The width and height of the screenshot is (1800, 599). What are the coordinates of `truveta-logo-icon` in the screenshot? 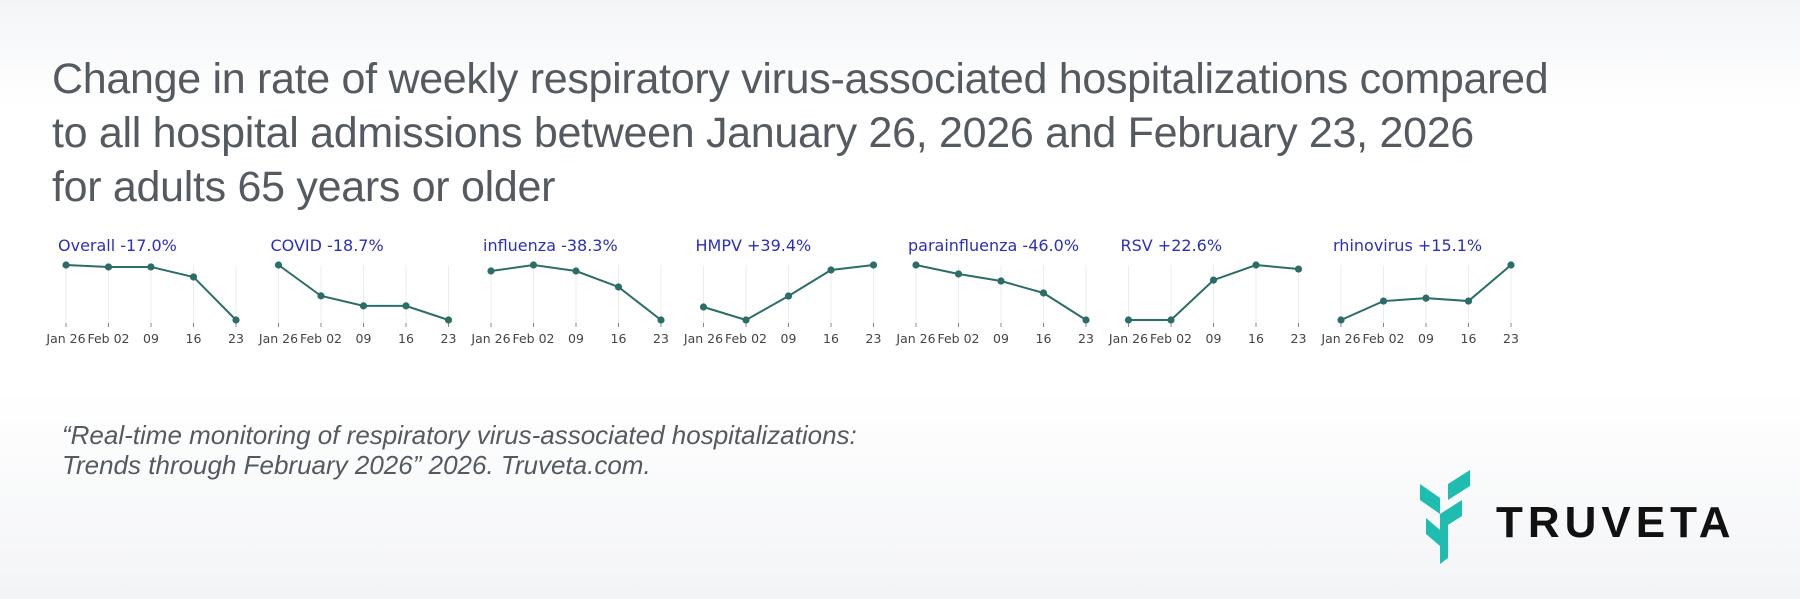 It's located at (1445, 517).